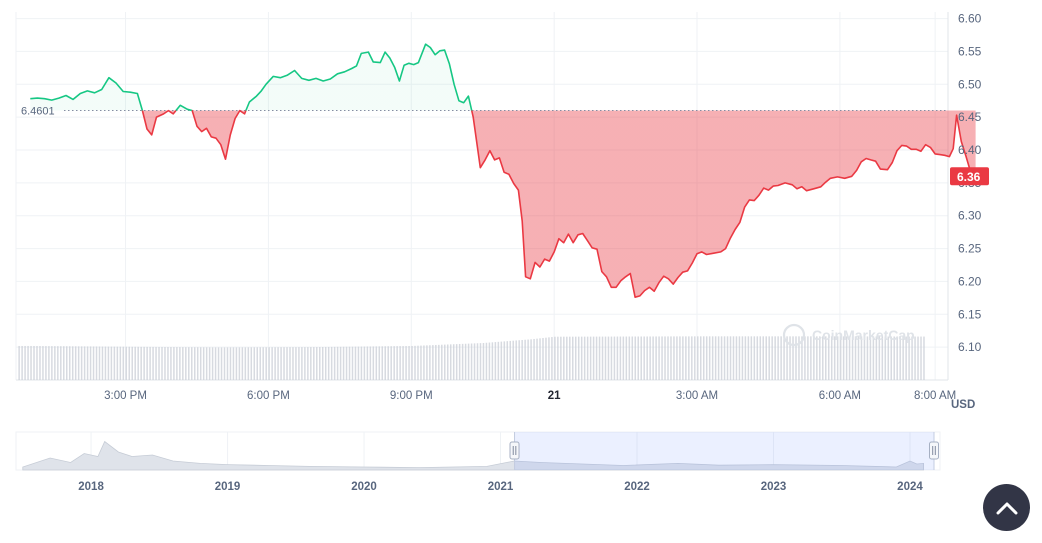 The image size is (1042, 543). Describe the element at coordinates (1006, 507) in the screenshot. I see `scroll-to-top-button` at that location.